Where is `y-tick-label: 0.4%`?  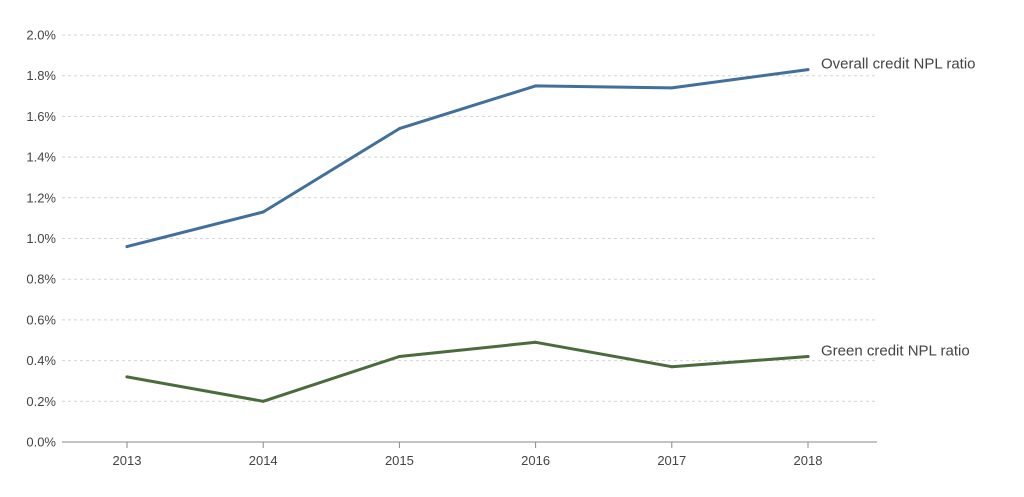 y-tick-label: 0.4% is located at coordinates (41, 360).